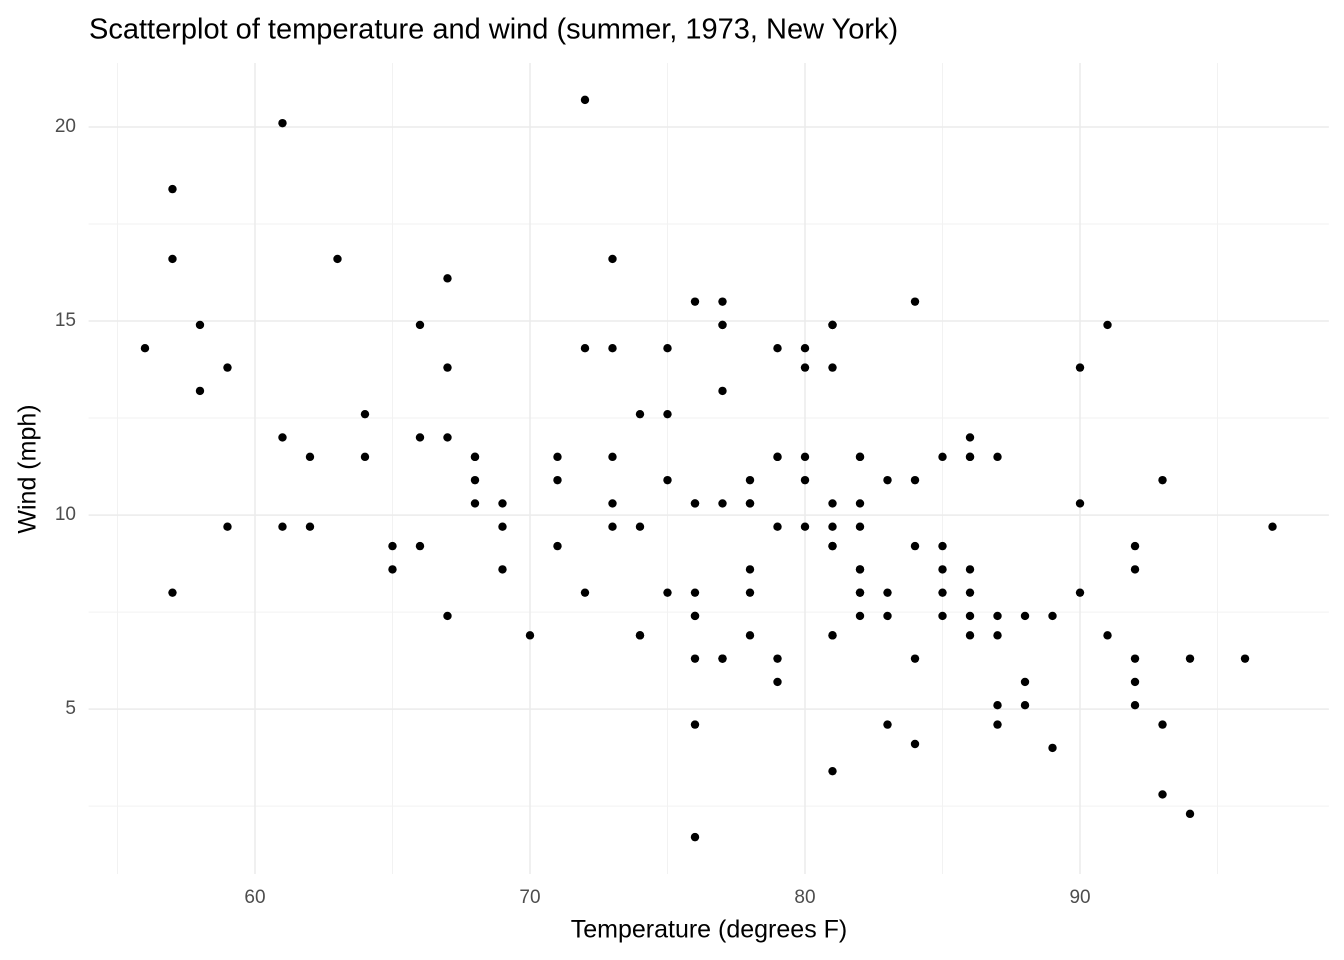 This screenshot has width=1344, height=960. What do you see at coordinates (1079, 897) in the screenshot?
I see `x-tick-label: 90` at bounding box center [1079, 897].